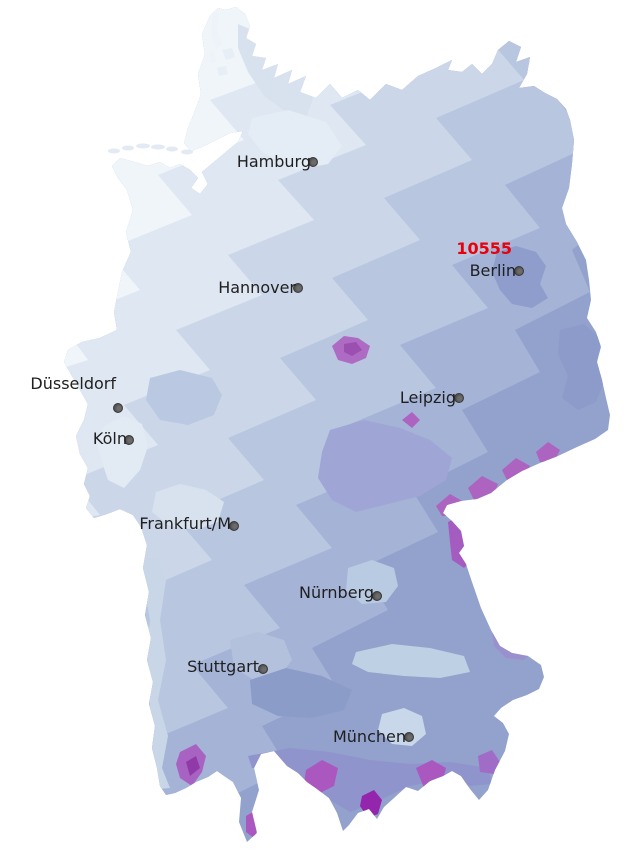 Image resolution: width=625 pixels, height=867 pixels. What do you see at coordinates (377, 596) in the screenshot?
I see `city-marker-nuernberg` at bounding box center [377, 596].